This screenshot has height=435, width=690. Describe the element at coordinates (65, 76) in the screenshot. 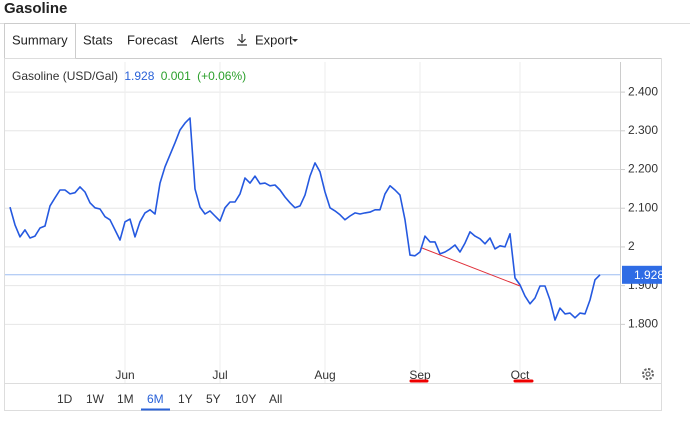

I see `quote-name: Gasoline (USD/Gal)` at that location.